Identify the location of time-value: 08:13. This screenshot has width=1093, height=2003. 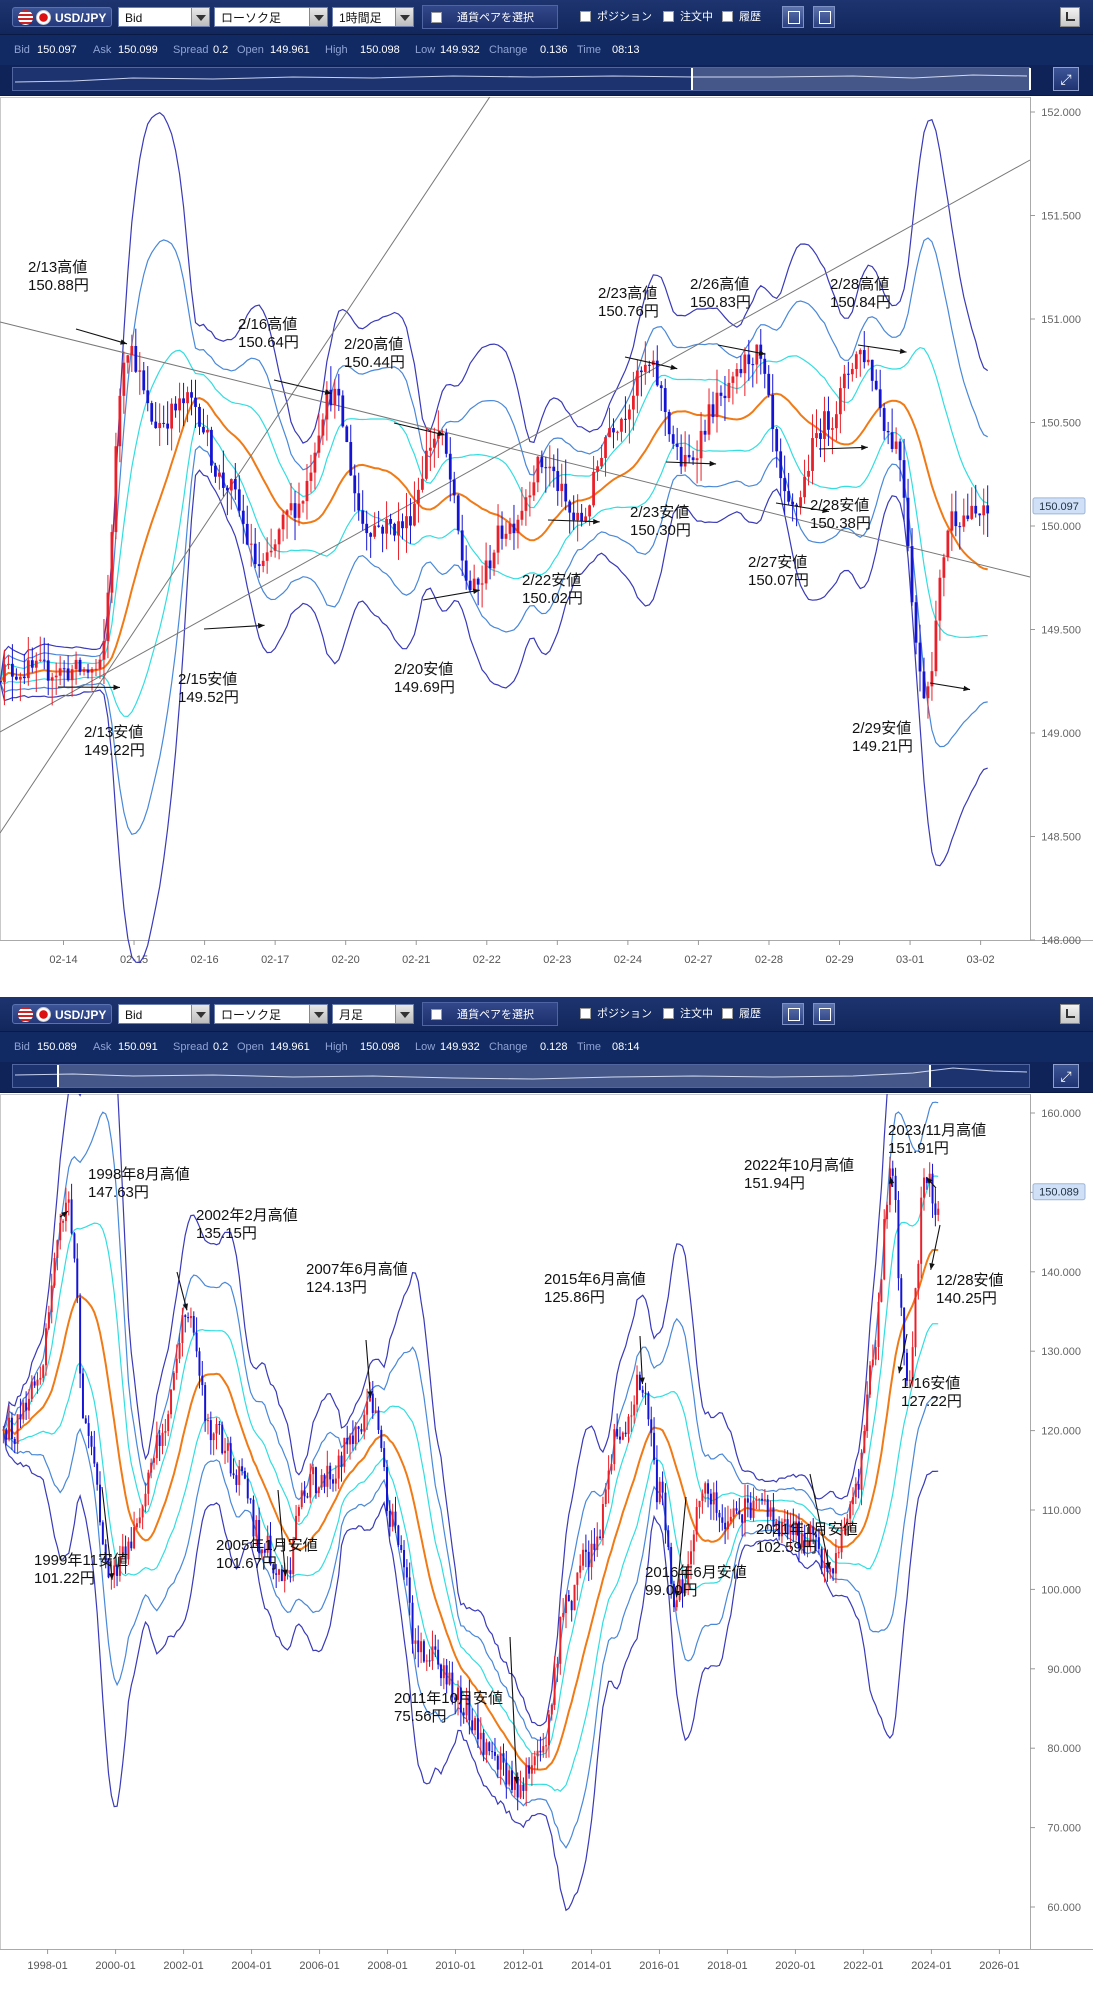
(626, 50).